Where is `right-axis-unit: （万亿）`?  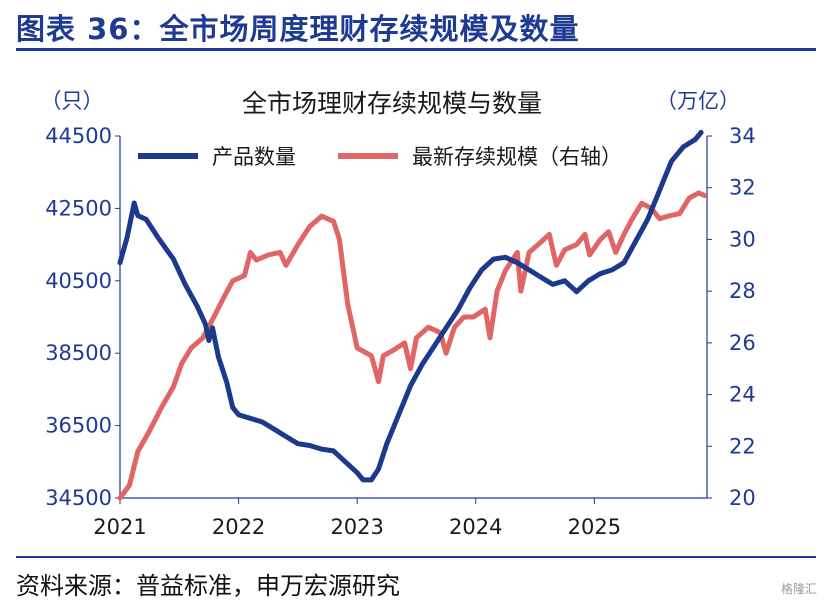 right-axis-unit: （万亿） is located at coordinates (698, 101).